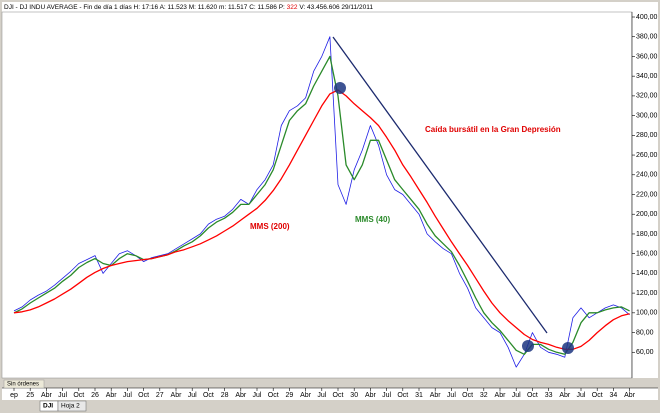 This screenshot has height=413, width=660. Describe the element at coordinates (14, 395) in the screenshot. I see `x-tick-label: ep` at that location.